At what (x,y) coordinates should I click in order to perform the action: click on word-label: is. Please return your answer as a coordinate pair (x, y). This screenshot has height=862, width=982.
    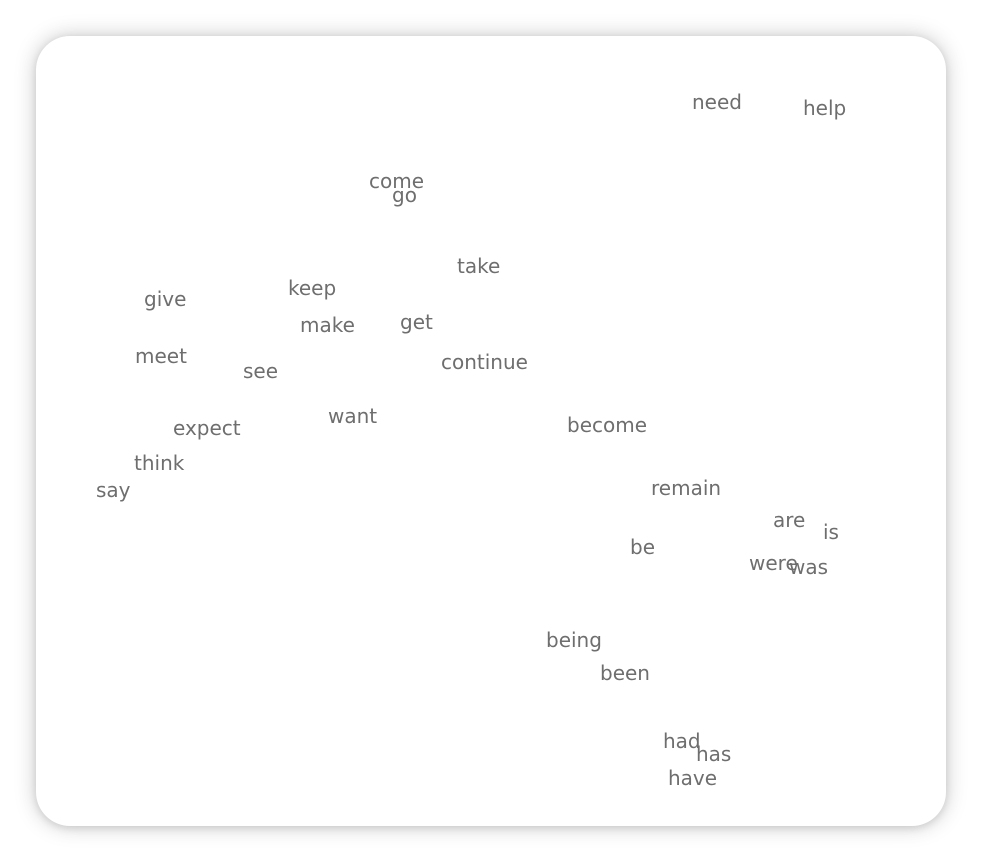
    Looking at the image, I should click on (831, 532).